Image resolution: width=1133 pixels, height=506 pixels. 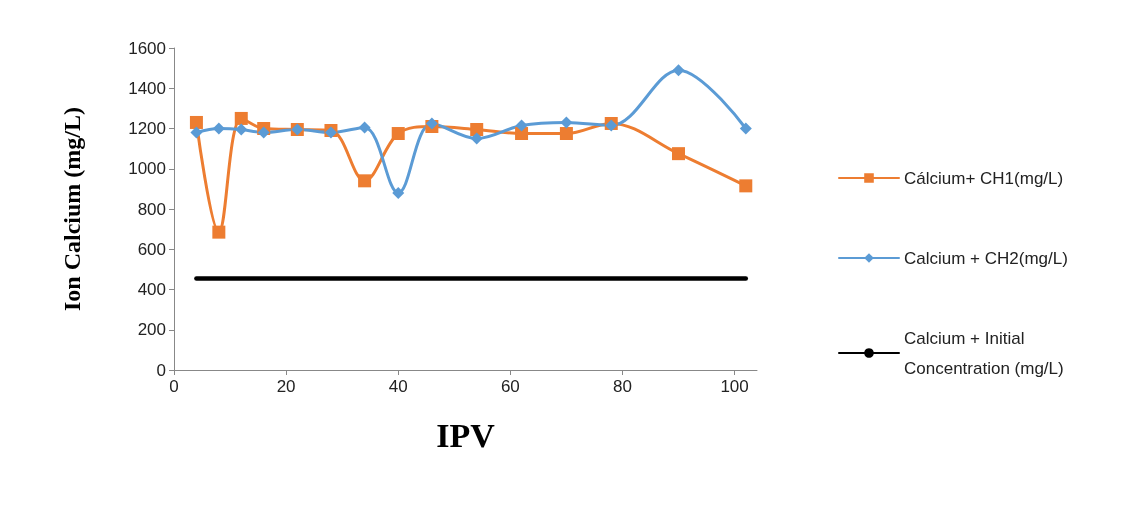 What do you see at coordinates (510, 386) in the screenshot?
I see `x-tick-label: 60` at bounding box center [510, 386].